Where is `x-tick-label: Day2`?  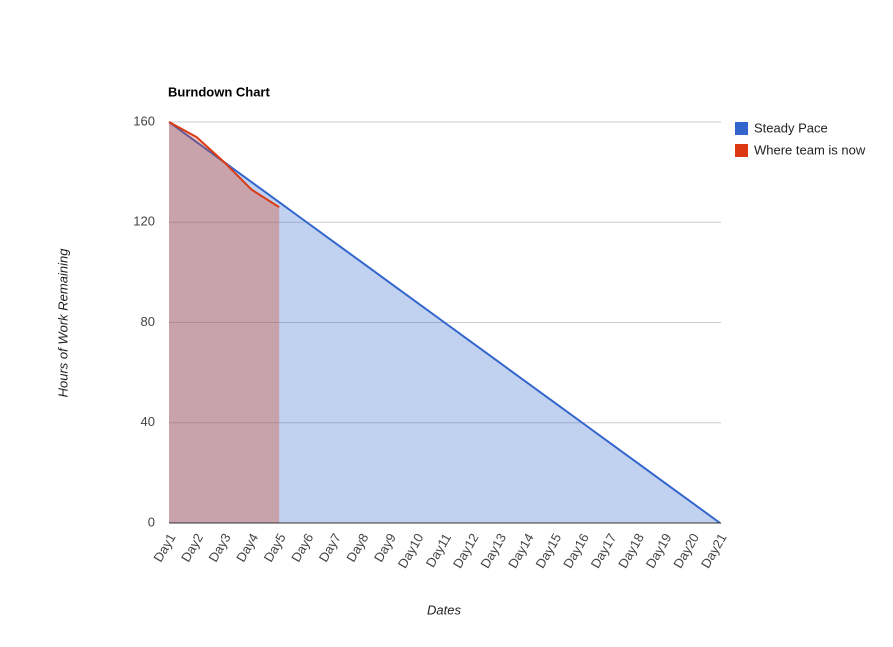
x-tick-label: Day2 is located at coordinates (192, 548).